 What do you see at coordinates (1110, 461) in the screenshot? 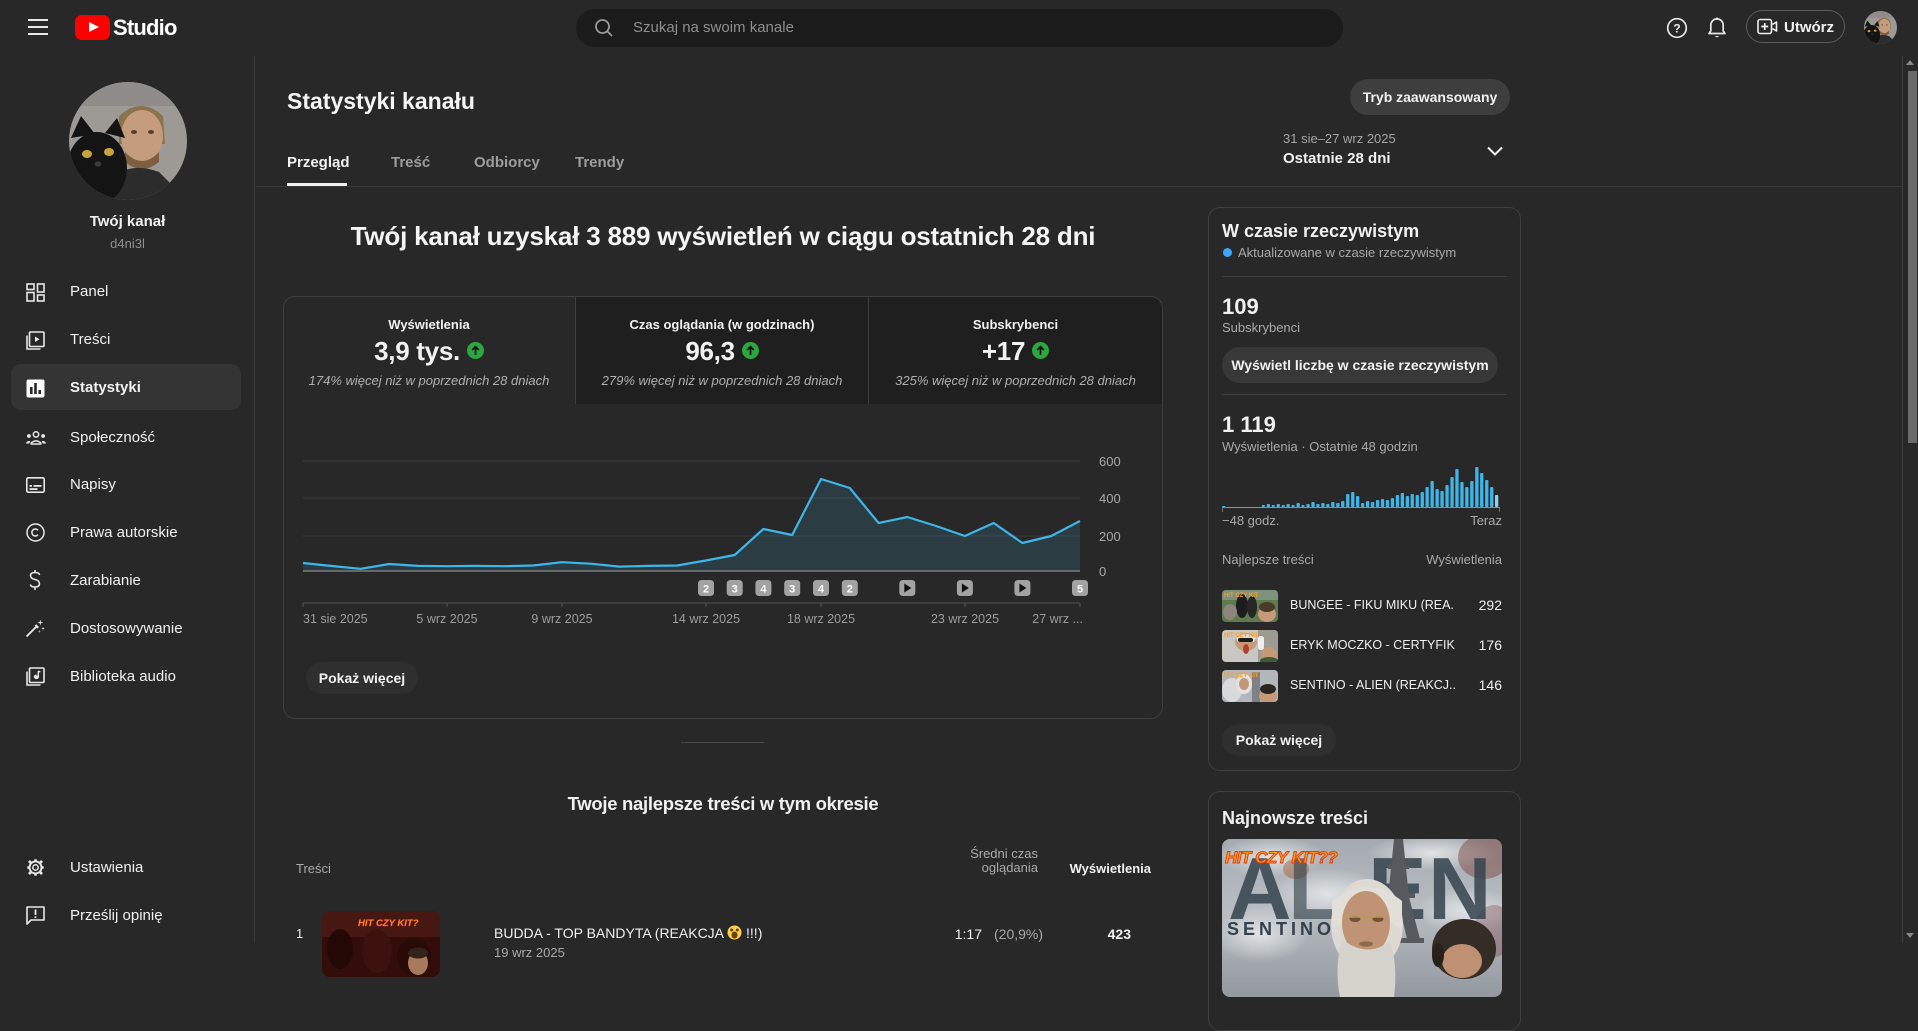
I see `svg-text: 600` at bounding box center [1110, 461].